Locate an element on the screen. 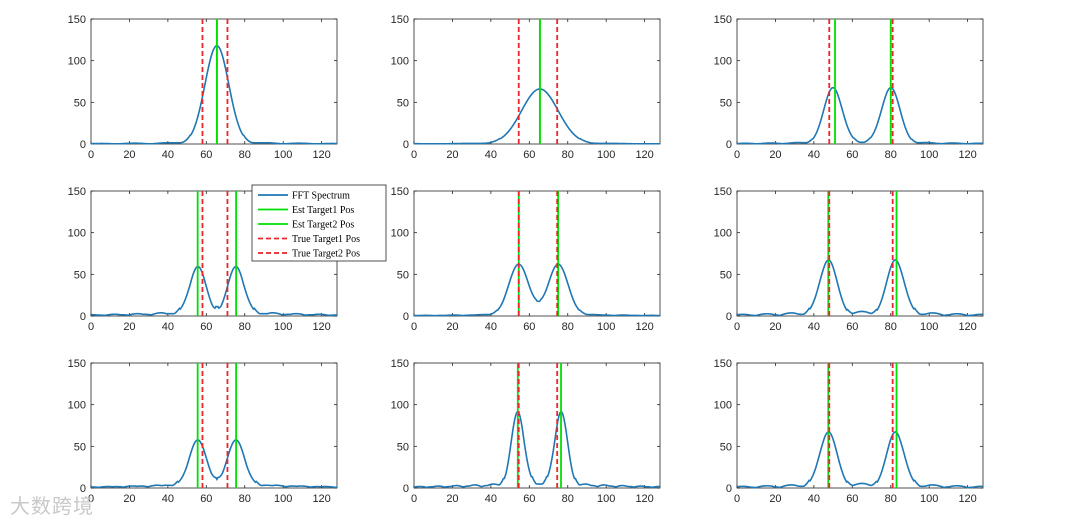 The image size is (1080, 526). subplot-7: 0 20 40 60 80 100 120 0 50 100 150 is located at coordinates (203, 431).